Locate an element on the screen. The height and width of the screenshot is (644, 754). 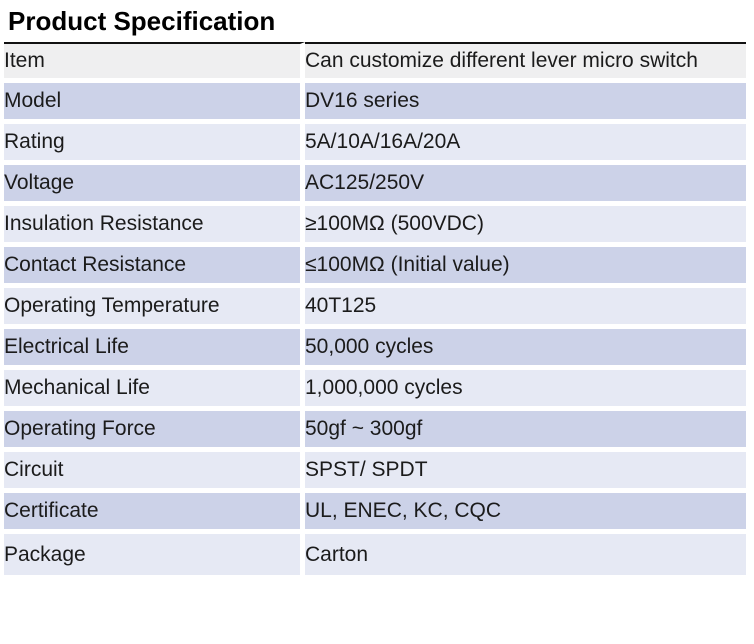
spec-value: Carton is located at coordinates (525, 555).